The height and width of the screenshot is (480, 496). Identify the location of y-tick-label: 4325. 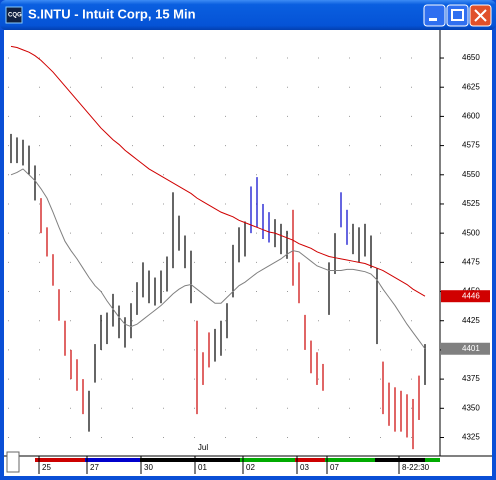
(471, 437).